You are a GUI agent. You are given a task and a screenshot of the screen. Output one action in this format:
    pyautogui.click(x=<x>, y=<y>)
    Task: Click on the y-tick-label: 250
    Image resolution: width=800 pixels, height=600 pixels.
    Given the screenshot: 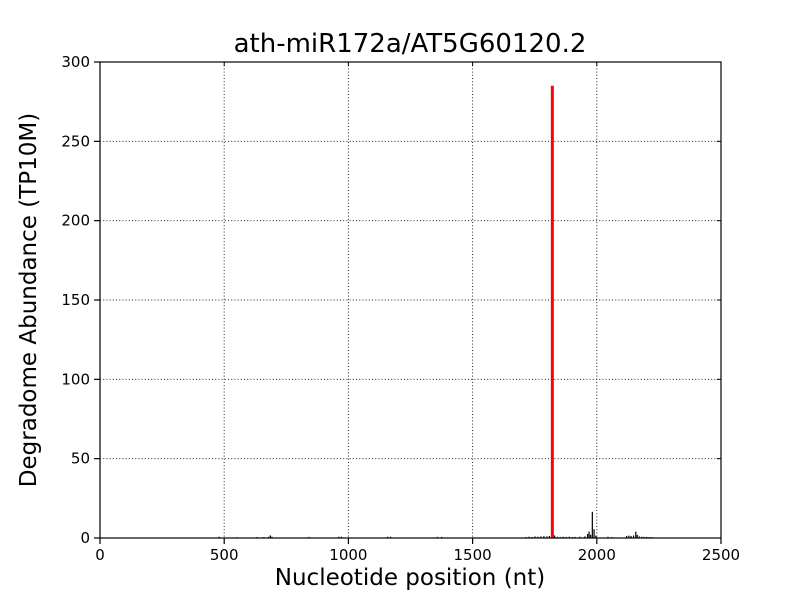 What is the action you would take?
    pyautogui.click(x=75, y=141)
    